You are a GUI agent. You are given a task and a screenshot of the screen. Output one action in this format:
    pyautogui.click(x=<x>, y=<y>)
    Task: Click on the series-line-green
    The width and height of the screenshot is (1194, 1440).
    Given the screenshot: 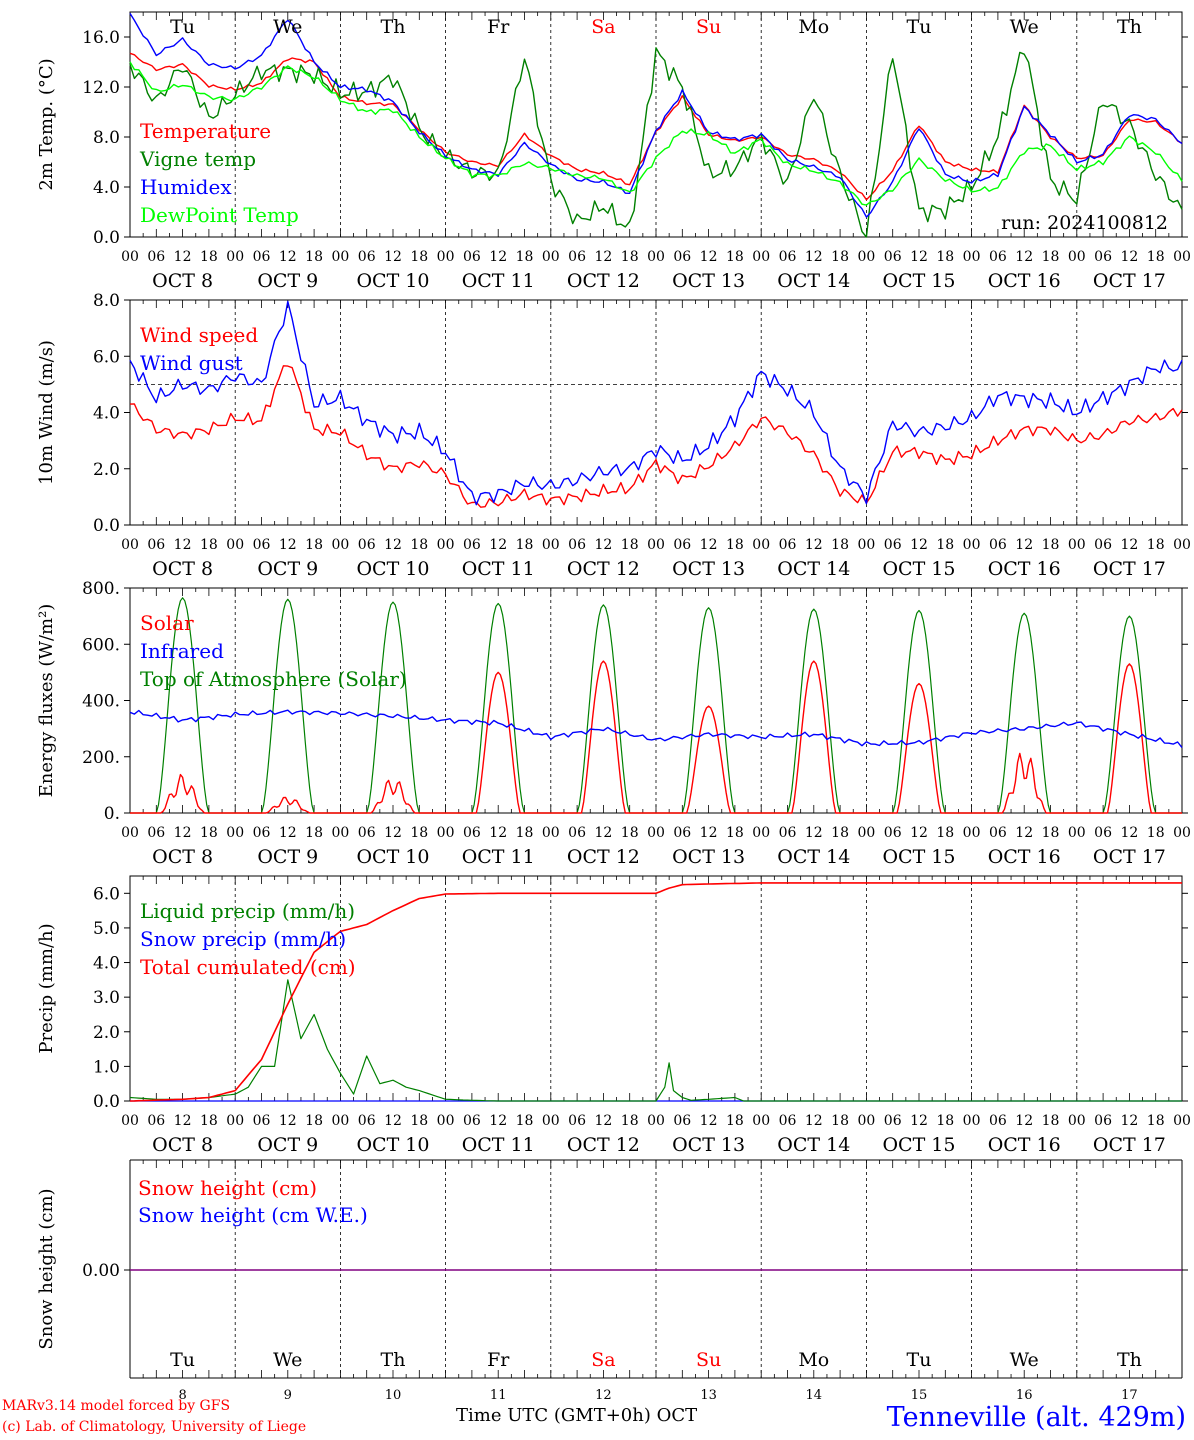 What is the action you would take?
    pyautogui.click(x=655, y=1040)
    